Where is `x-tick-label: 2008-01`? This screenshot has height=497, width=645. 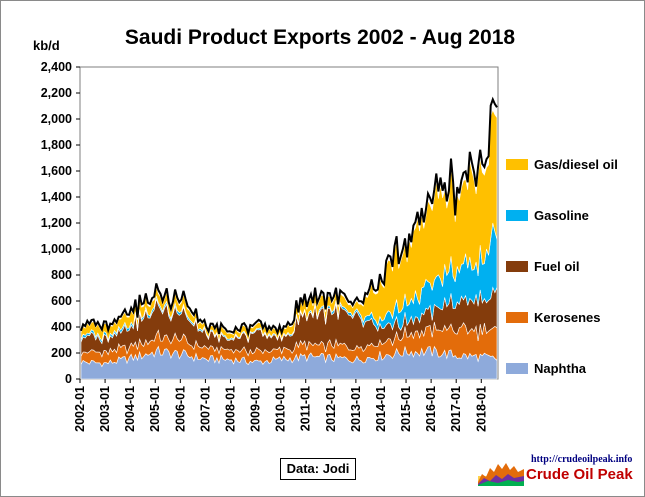 x-tick-label: 2008-01 is located at coordinates (230, 409).